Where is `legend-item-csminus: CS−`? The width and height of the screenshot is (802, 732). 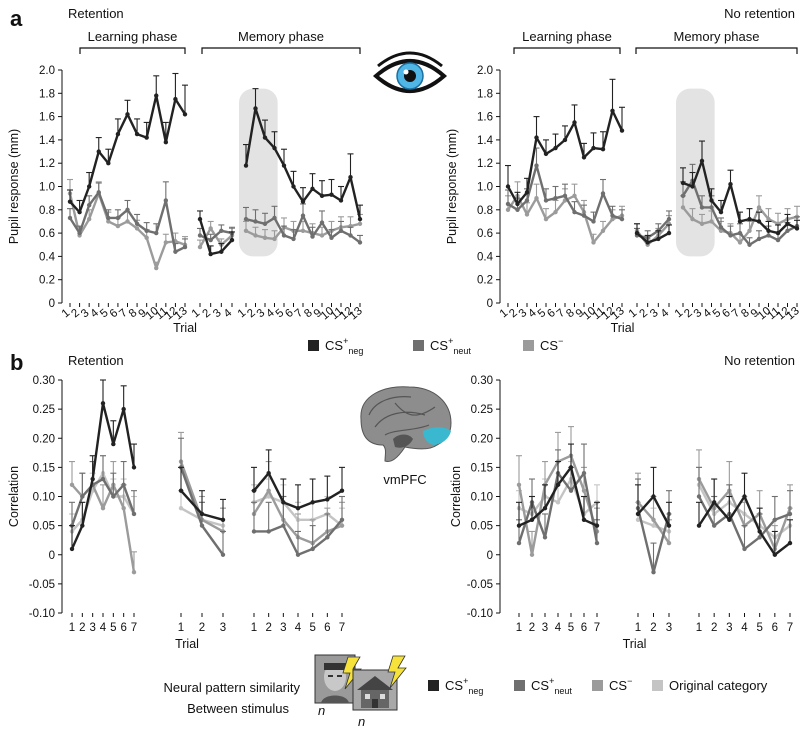
legend-item-csminus: CS− is located at coordinates (543, 344).